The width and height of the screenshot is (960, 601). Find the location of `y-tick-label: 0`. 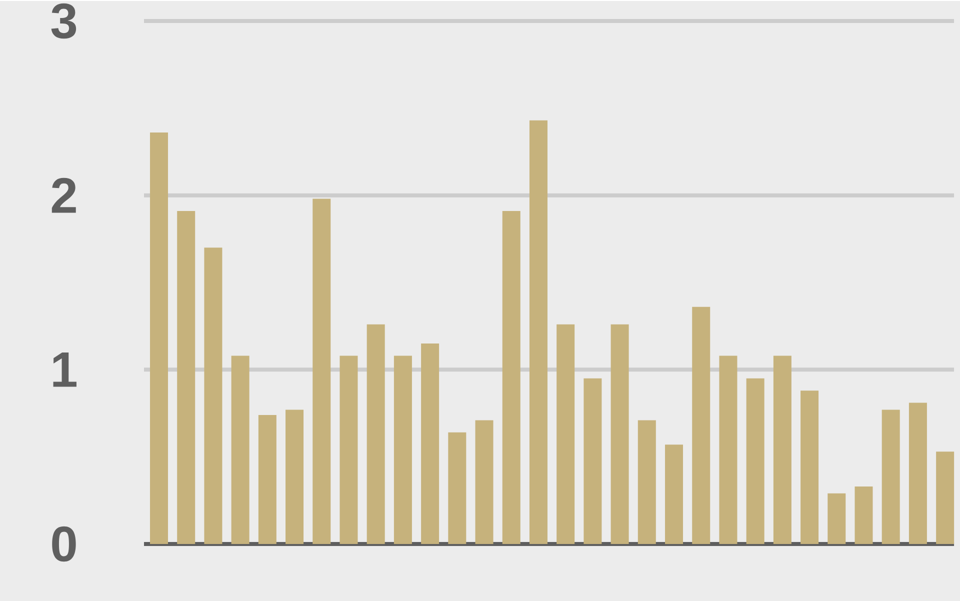

y-tick-label: 0 is located at coordinates (64, 544).